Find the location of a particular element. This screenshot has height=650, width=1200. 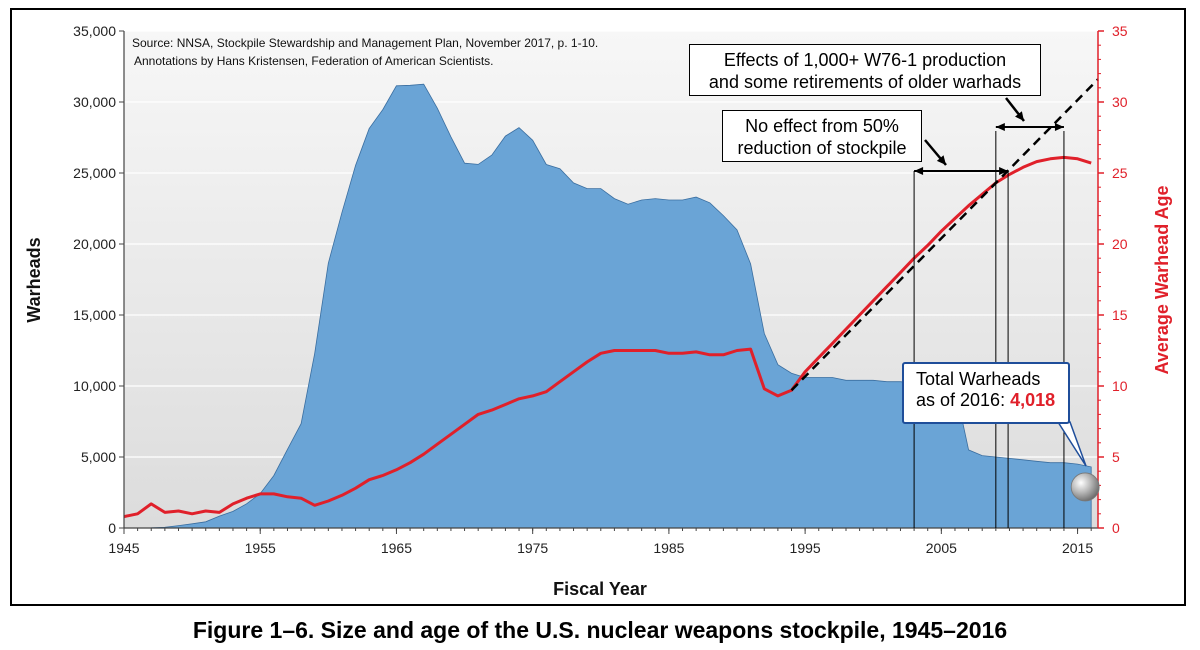

left-axis-title: Warheads is located at coordinates (34, 279).